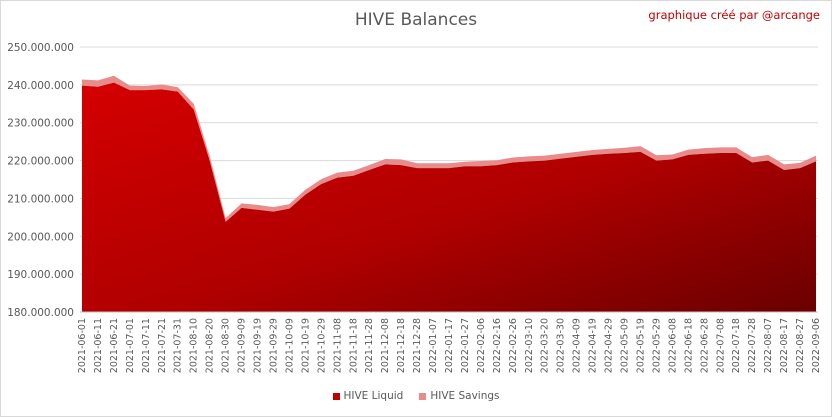 Image resolution: width=832 pixels, height=417 pixels. I want to click on x-tick-label: 2022-01-07, so click(433, 345).